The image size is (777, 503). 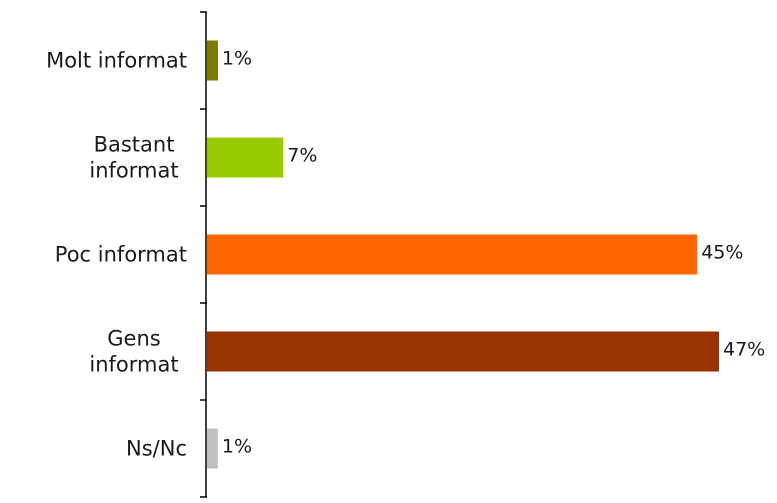 What do you see at coordinates (133, 339) in the screenshot?
I see `category-label: Gens` at bounding box center [133, 339].